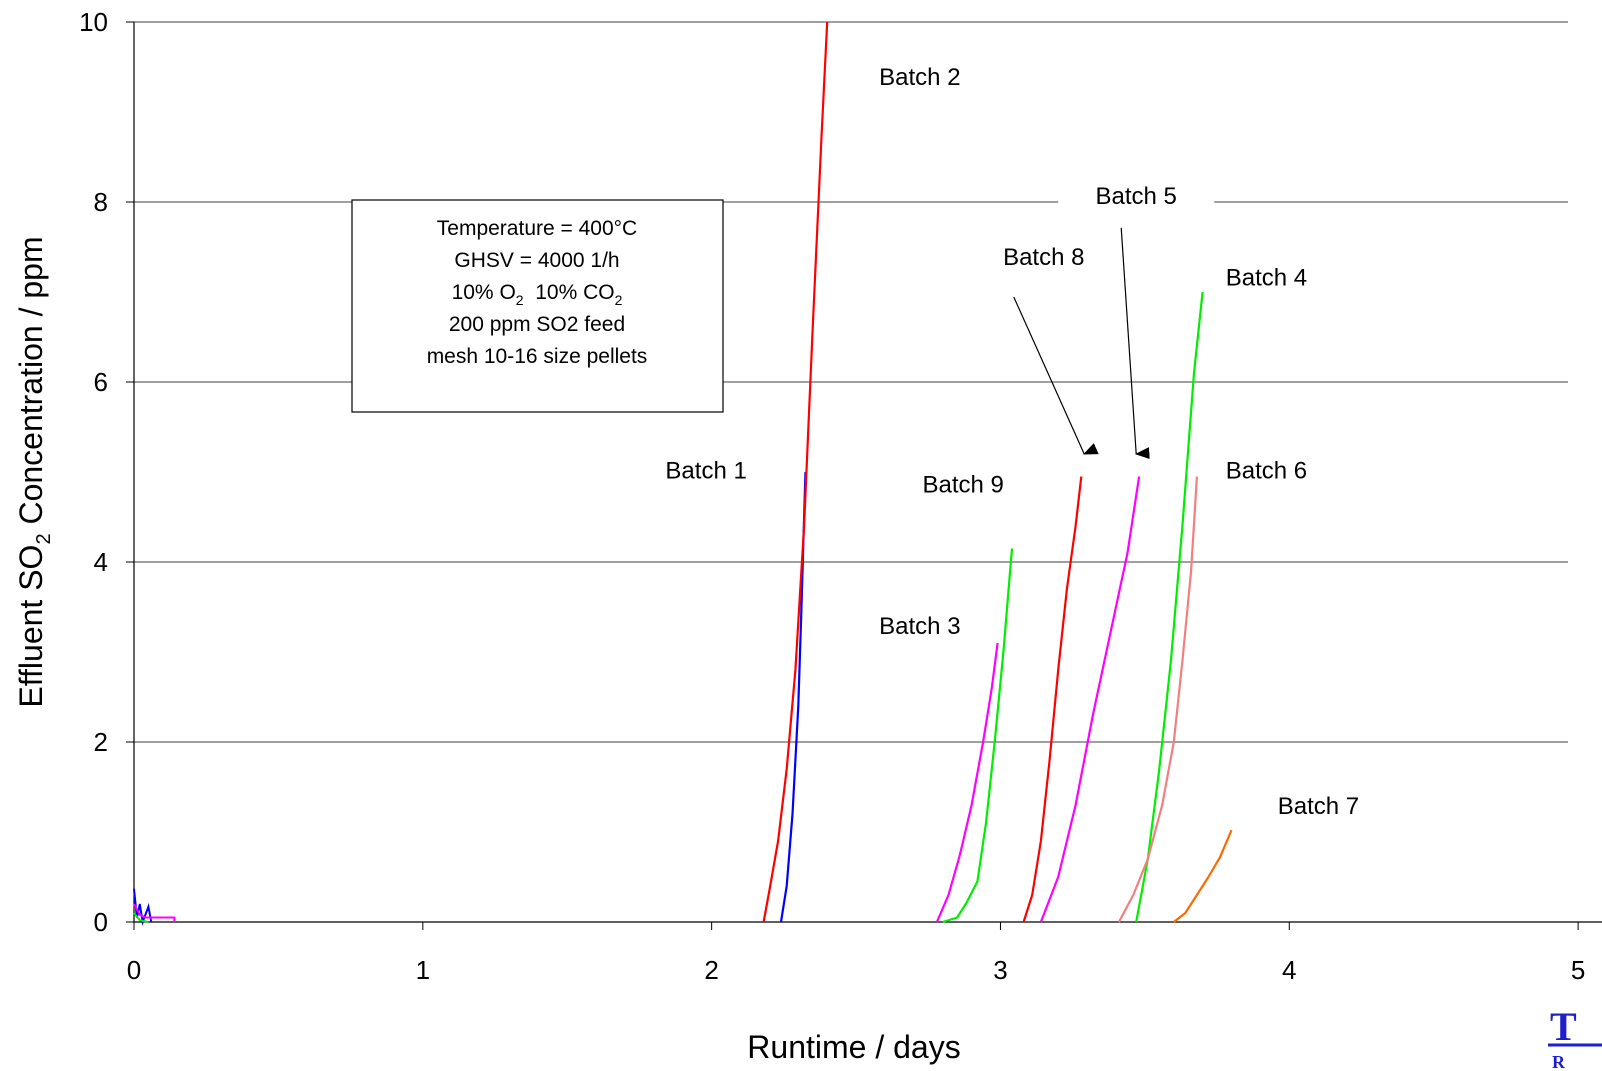 The image size is (1602, 1071). Describe the element at coordinates (1563, 1026) in the screenshot. I see `logo-letter: T` at that location.